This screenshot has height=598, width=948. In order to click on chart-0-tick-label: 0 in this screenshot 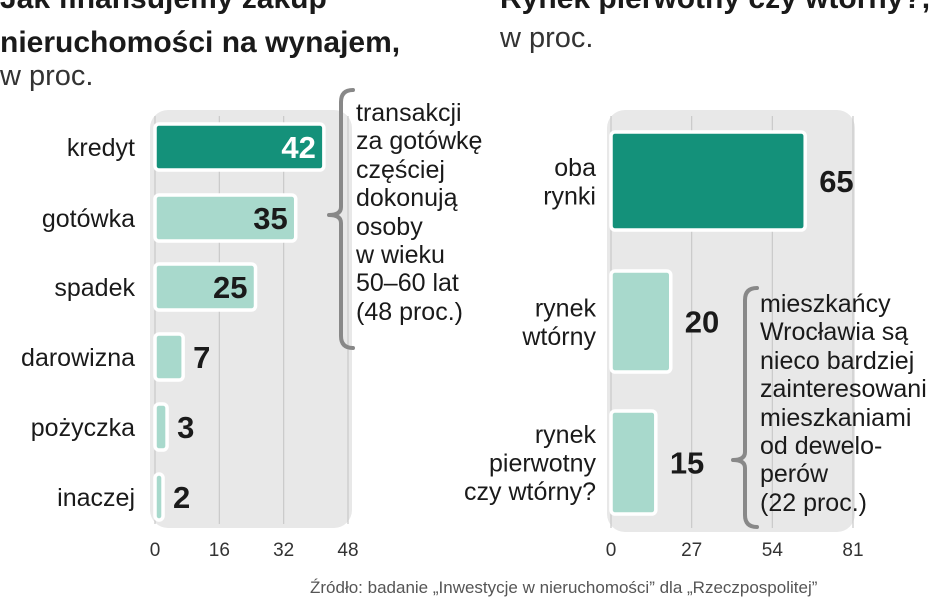, I will do `click(155, 550)`.